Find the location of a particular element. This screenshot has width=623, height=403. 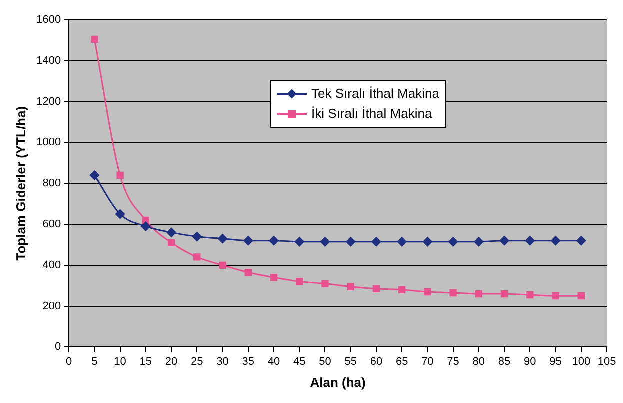

y-tick-label: 200 is located at coordinates (52, 306).